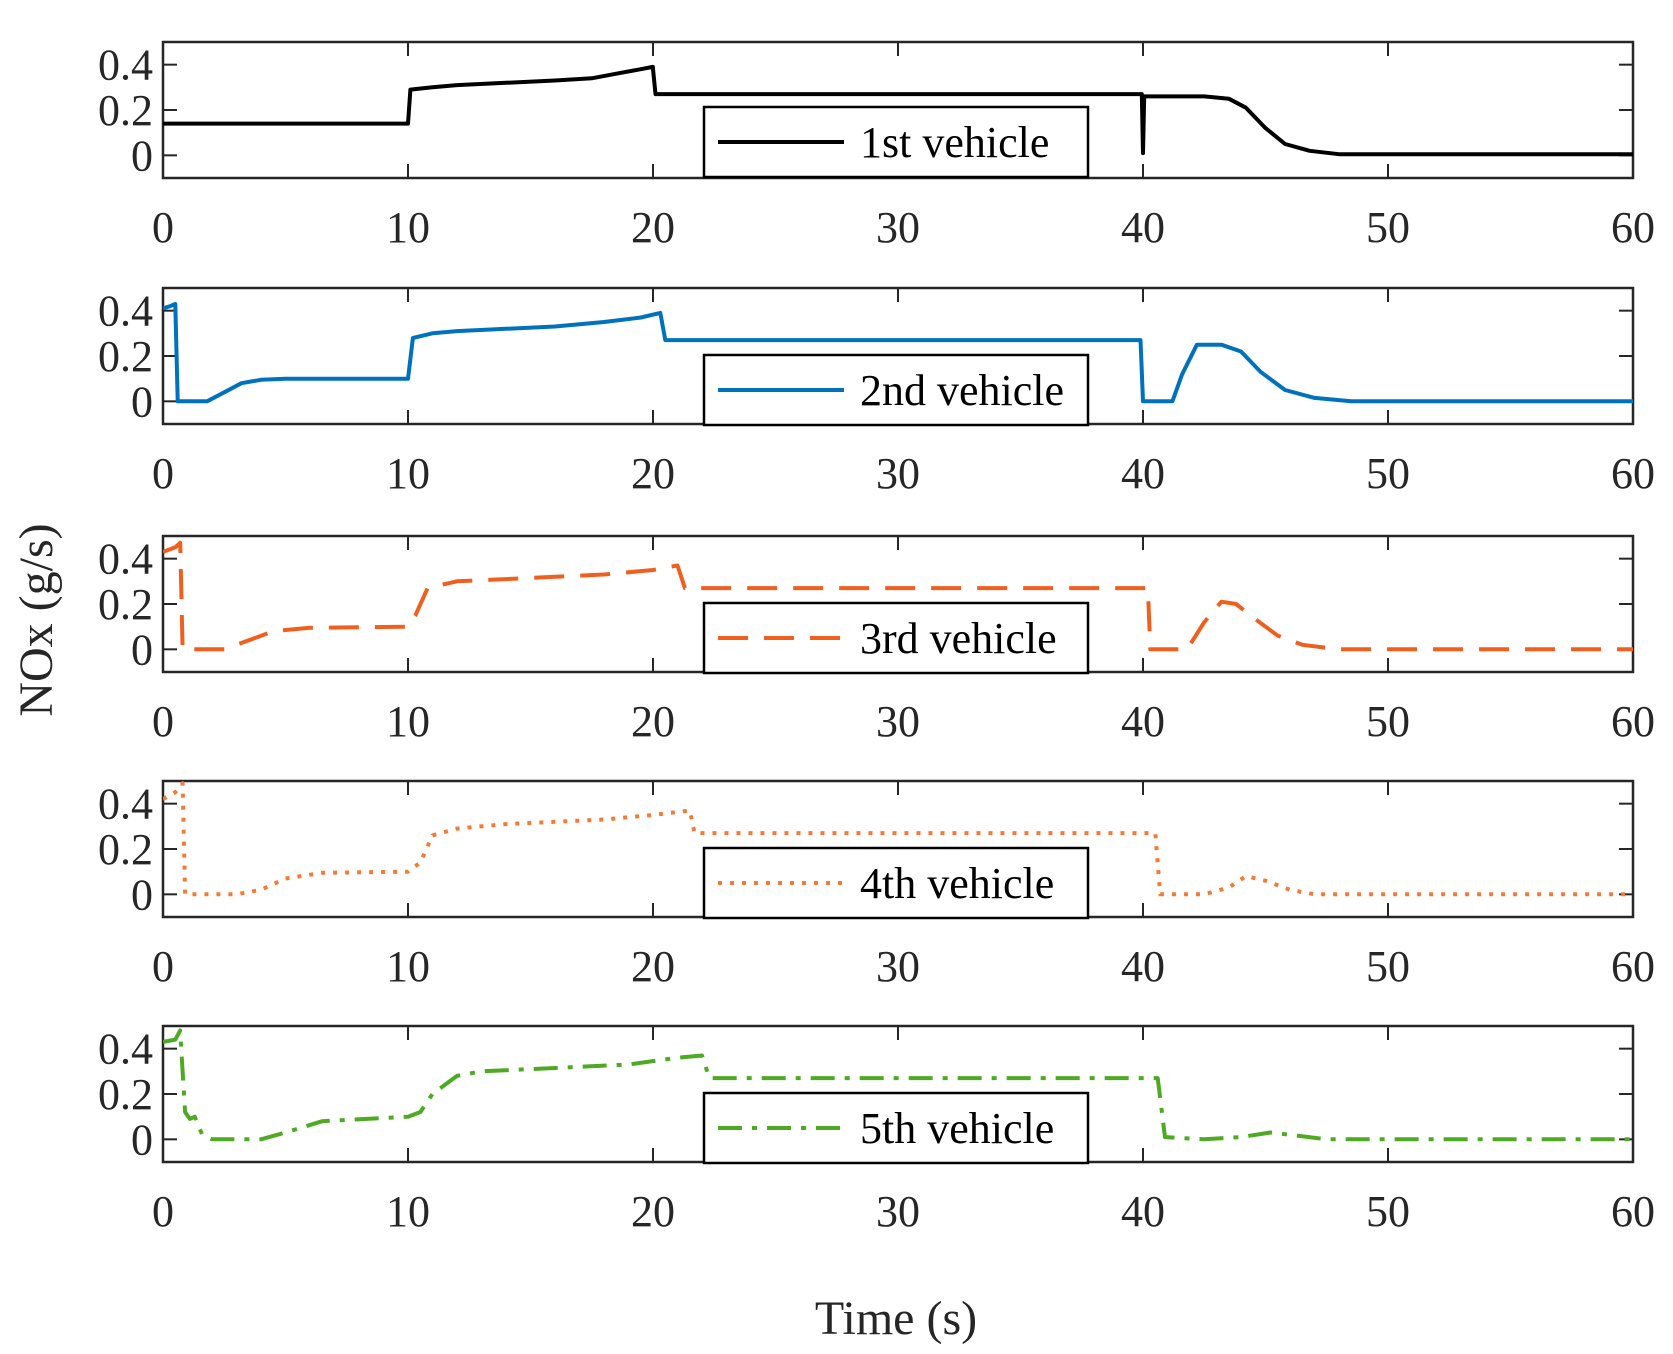  What do you see at coordinates (962, 390) in the screenshot?
I see `legend-label: 2nd vehicle` at bounding box center [962, 390].